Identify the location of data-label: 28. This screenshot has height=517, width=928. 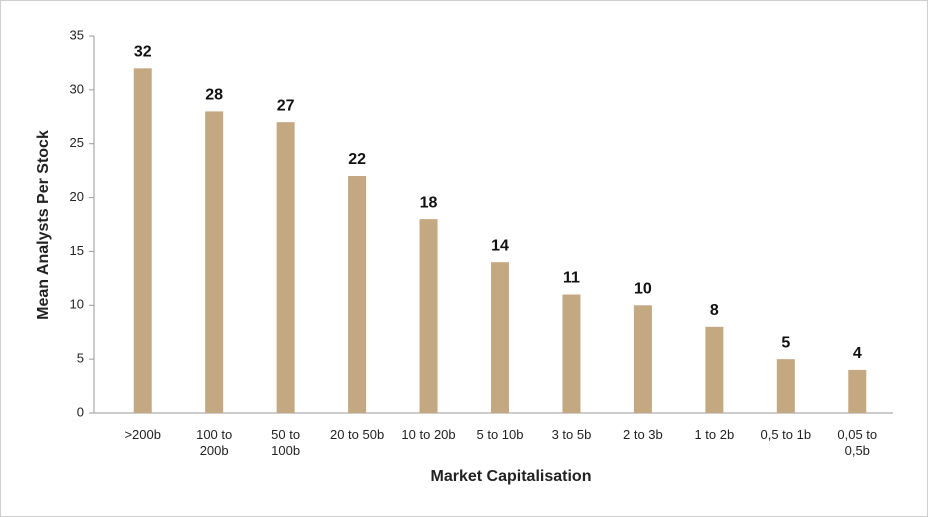
(214, 95).